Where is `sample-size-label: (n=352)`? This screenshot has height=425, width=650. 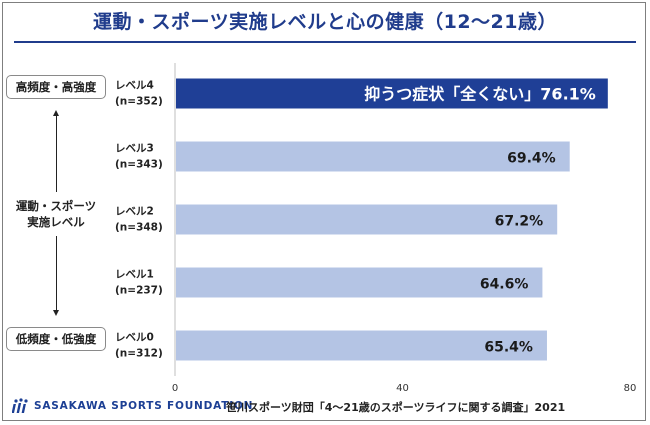 sample-size-label: (n=352) is located at coordinates (139, 102).